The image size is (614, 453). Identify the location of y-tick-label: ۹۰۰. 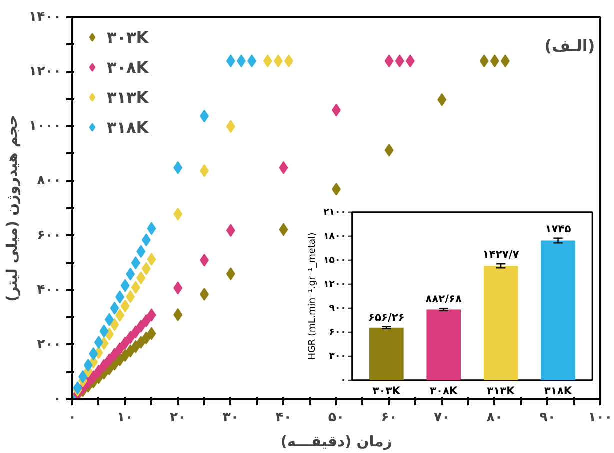
(337, 308).